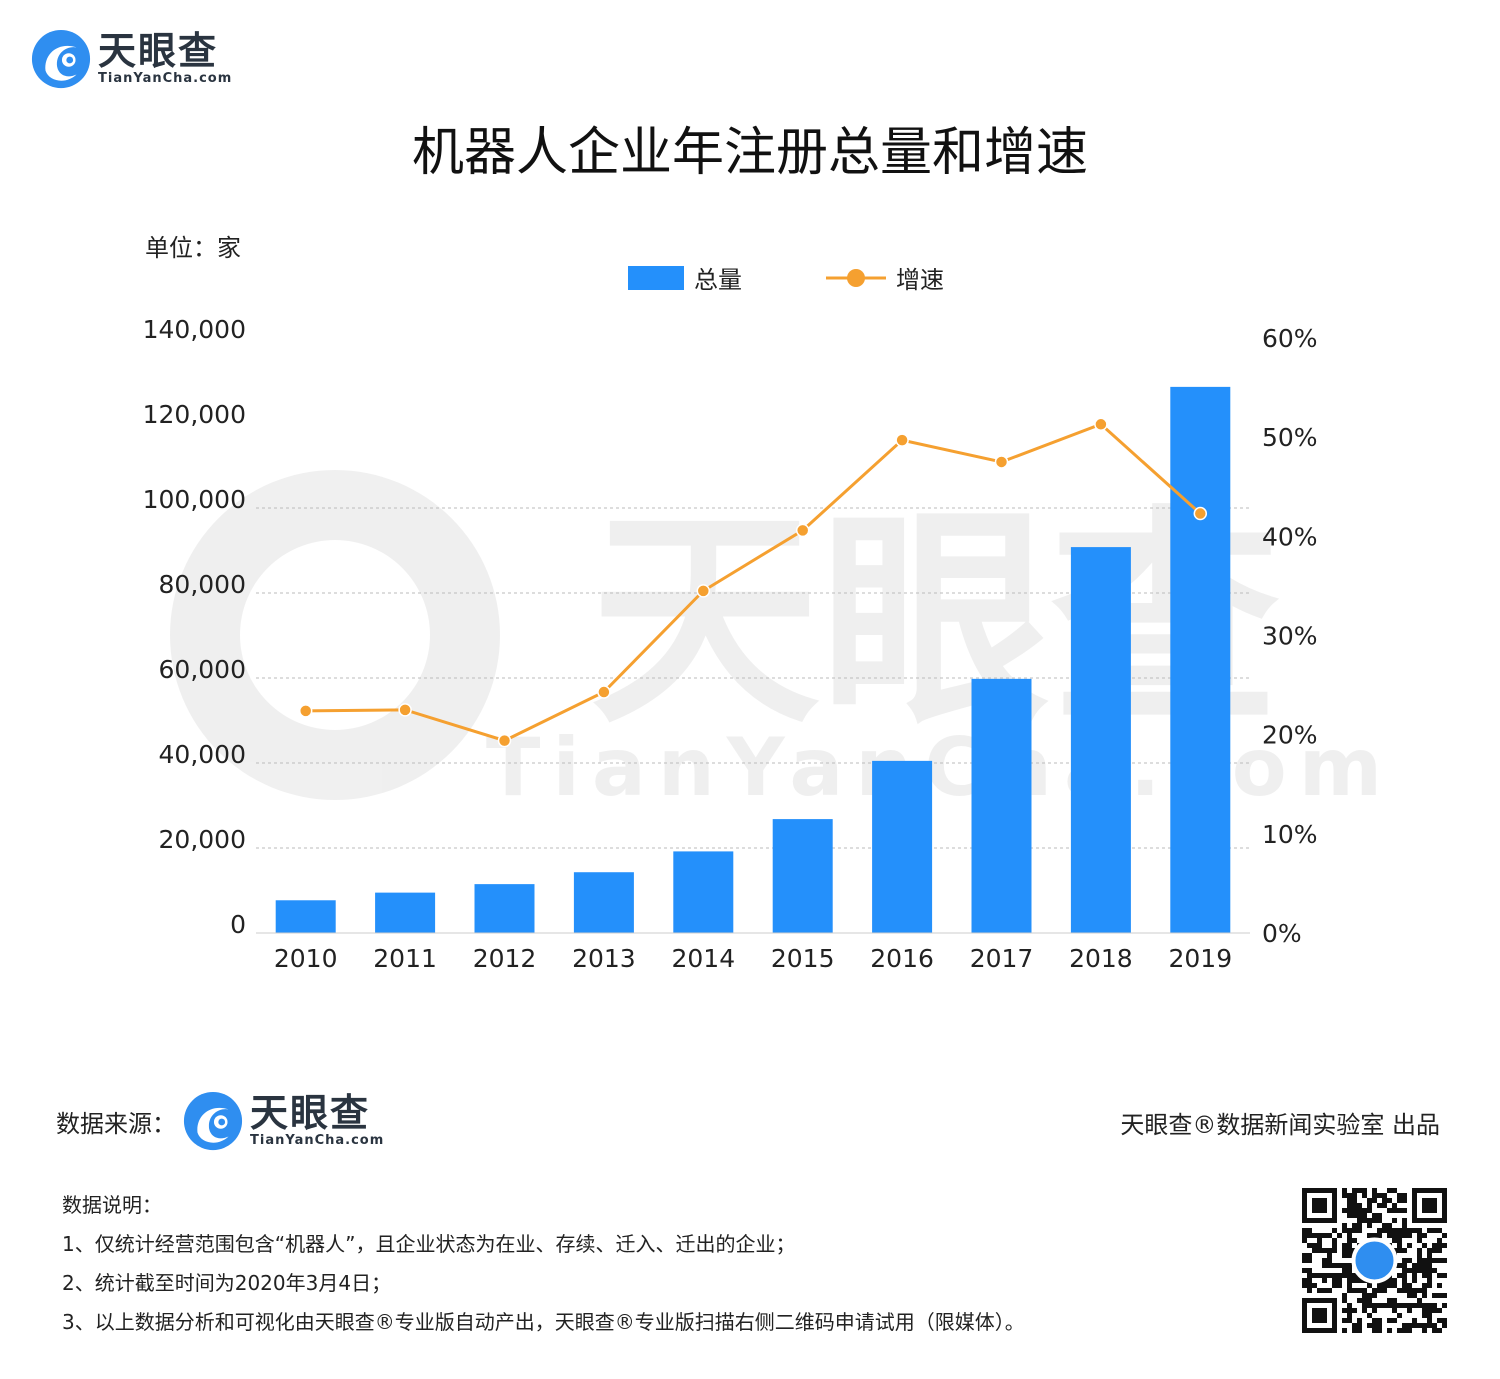  I want to click on y-right-tick-label: 60%, so click(1290, 338).